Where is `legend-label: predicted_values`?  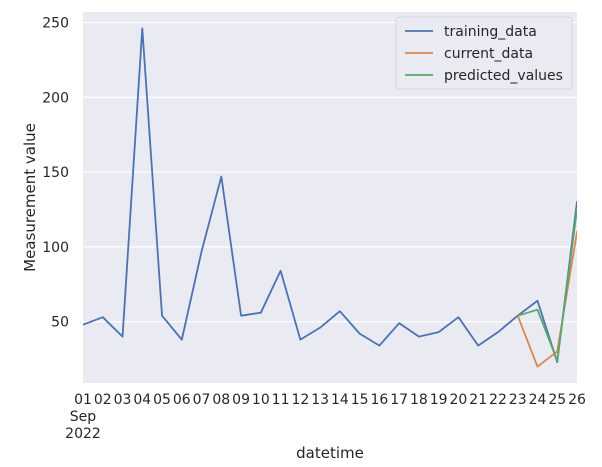 legend-label: predicted_values is located at coordinates (503, 76).